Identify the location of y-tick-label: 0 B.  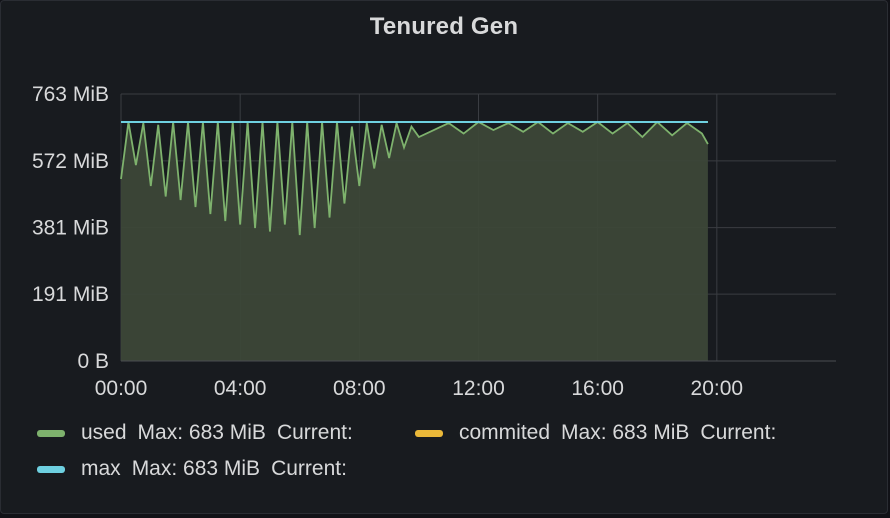
(93, 361).